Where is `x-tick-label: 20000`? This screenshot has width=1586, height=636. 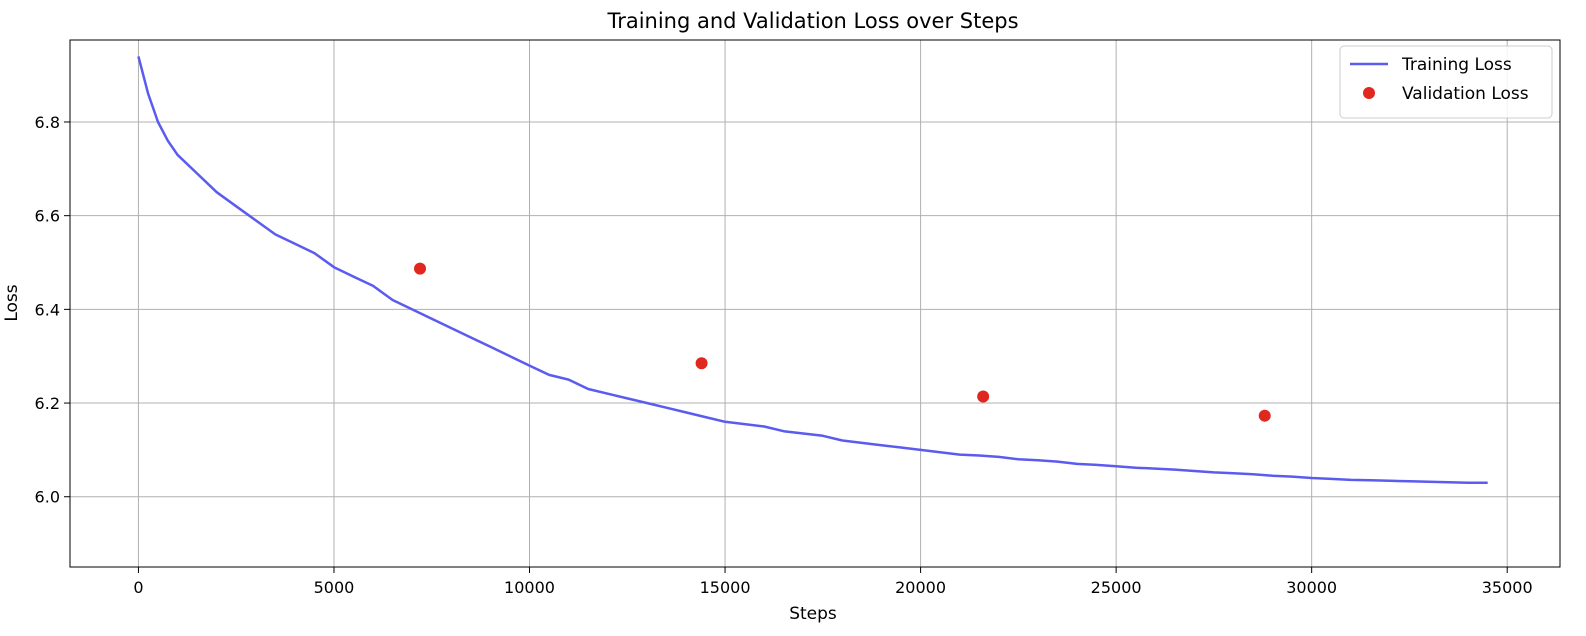
x-tick-label: 20000 is located at coordinates (920, 587).